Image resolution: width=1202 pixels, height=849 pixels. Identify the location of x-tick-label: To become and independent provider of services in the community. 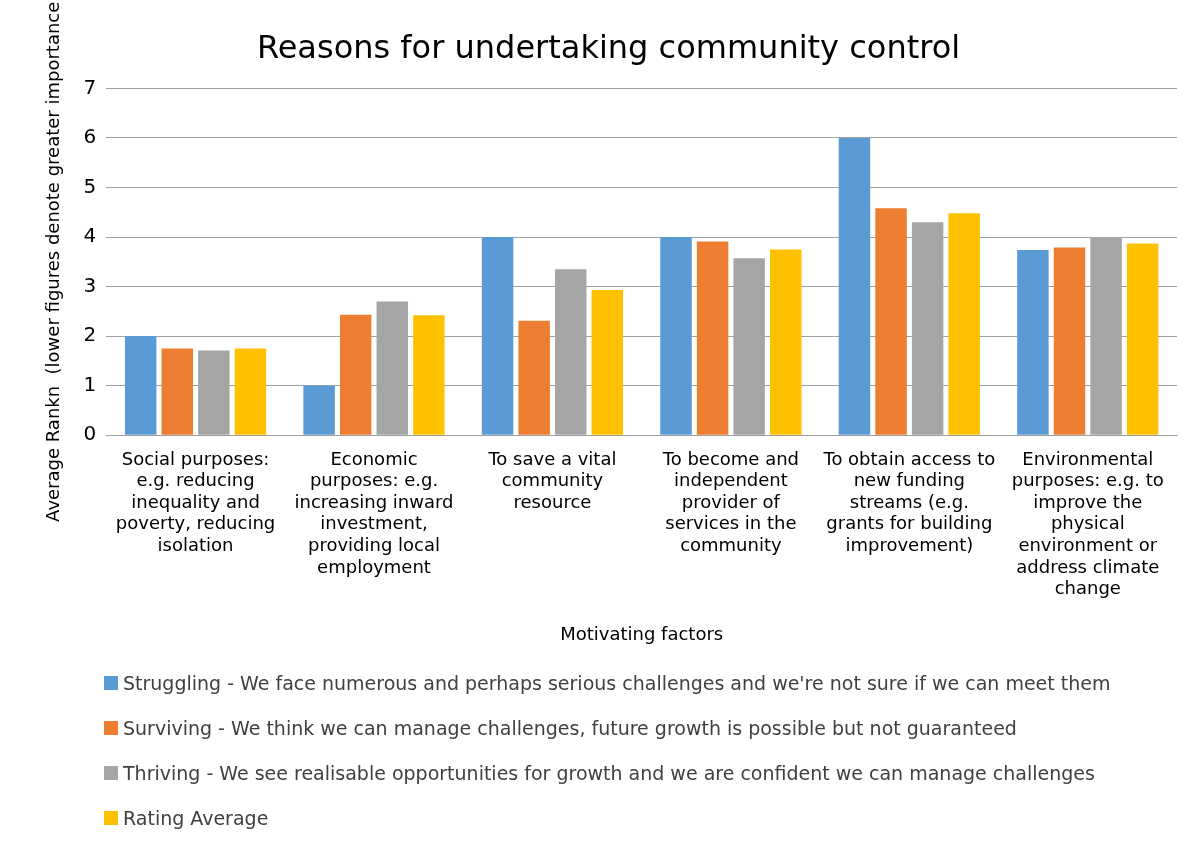
(730, 501).